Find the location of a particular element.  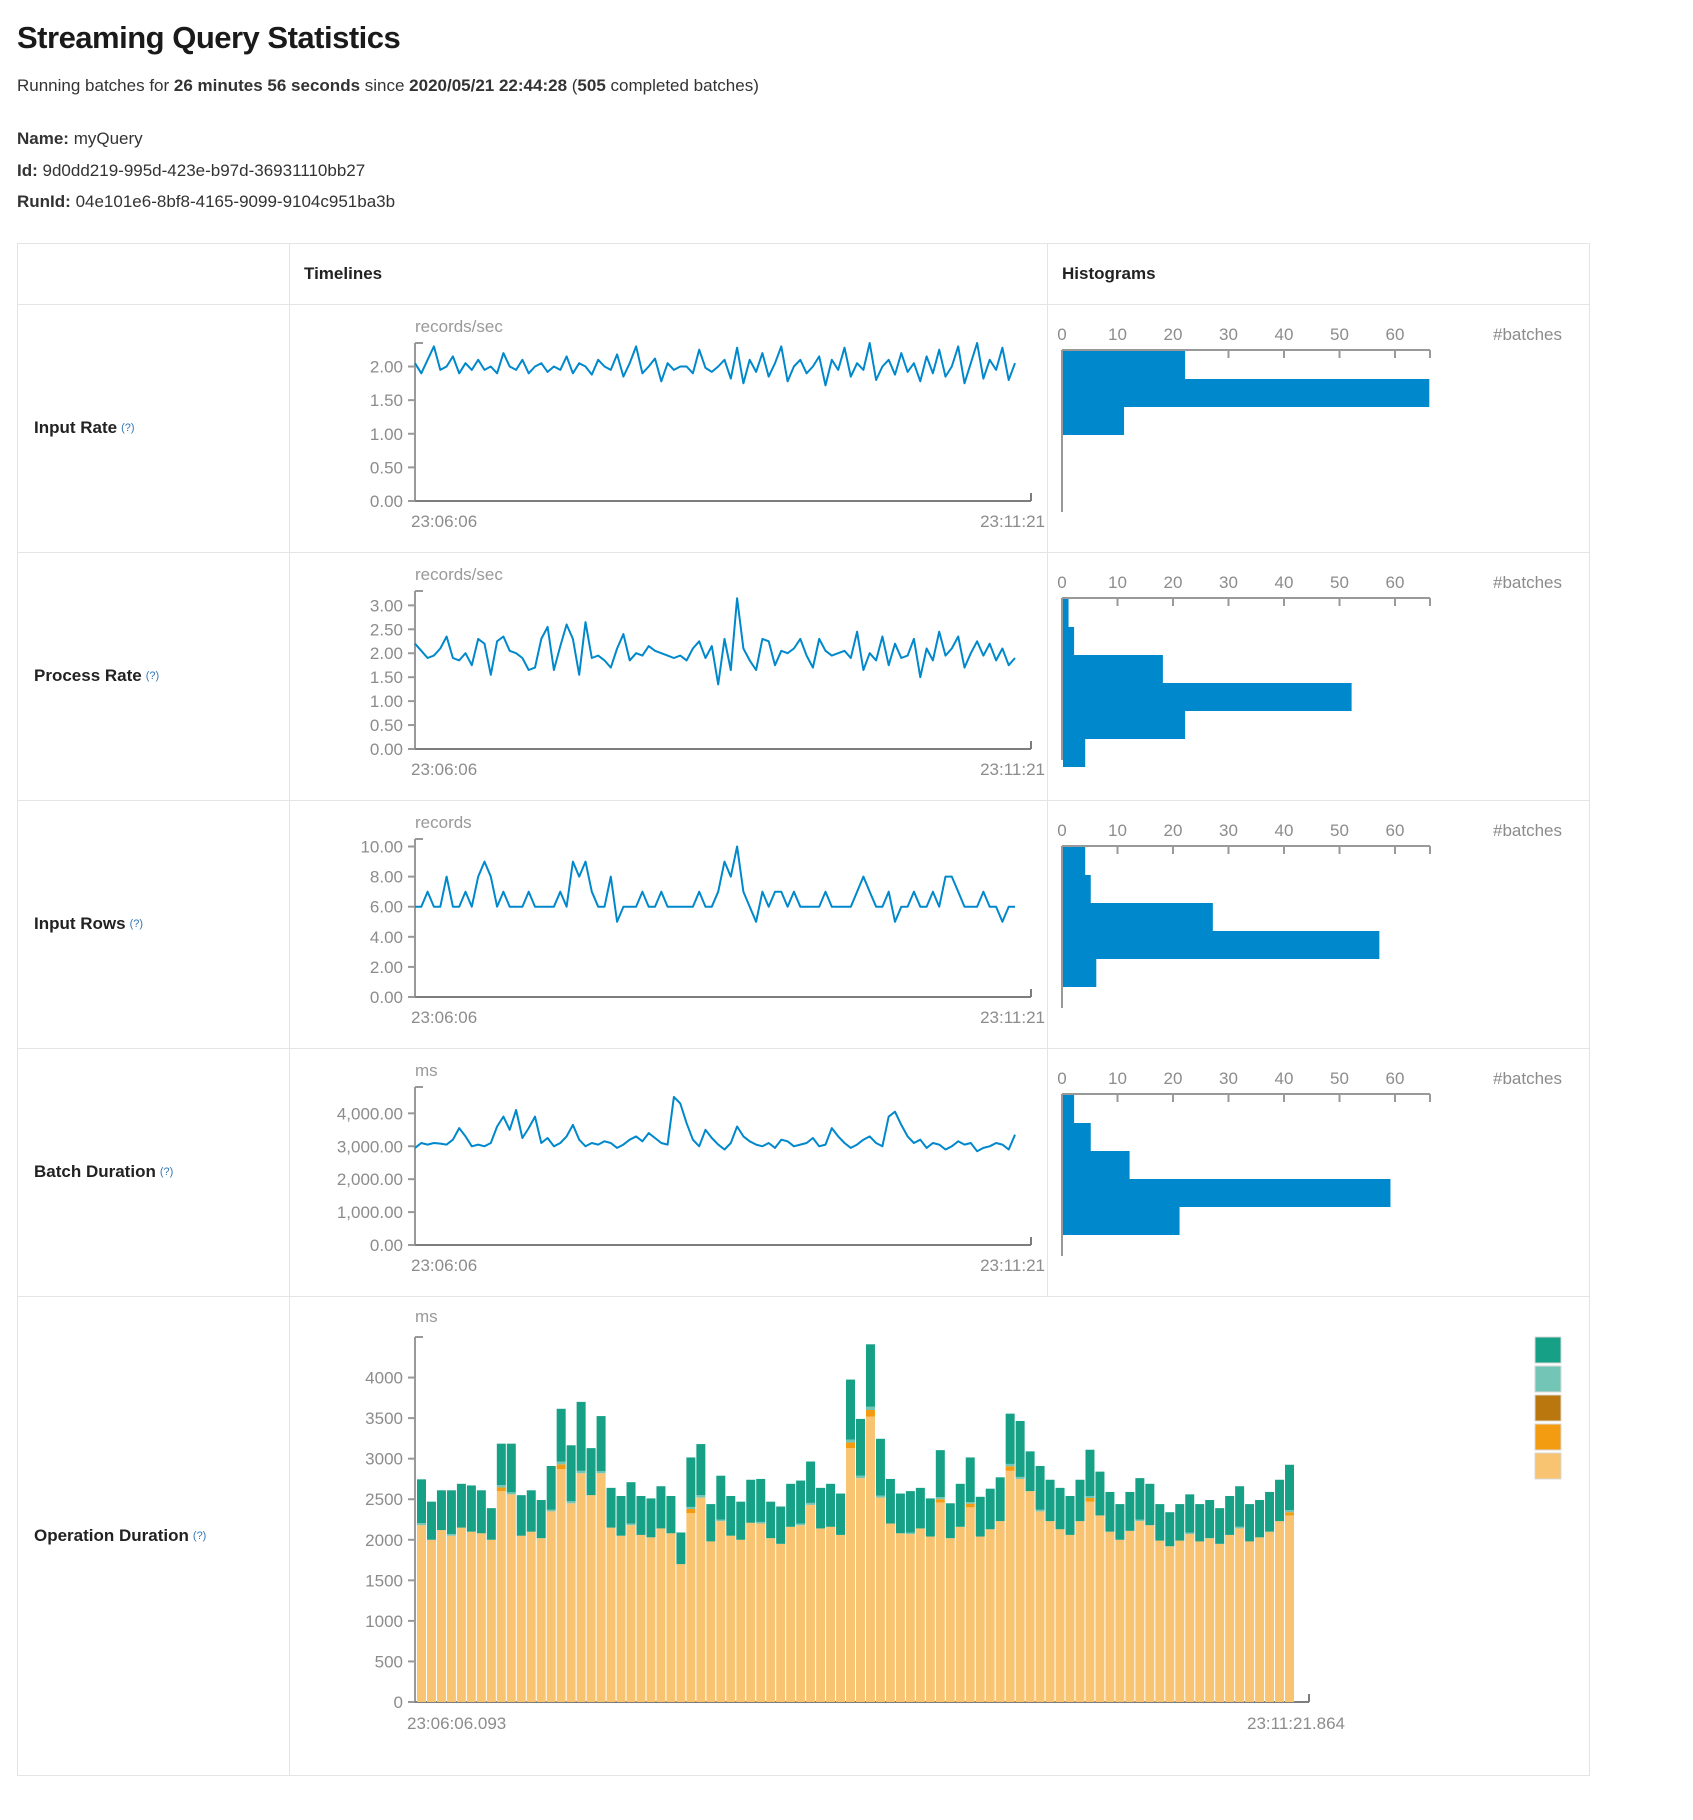

id-label: Id: is located at coordinates (27, 170).